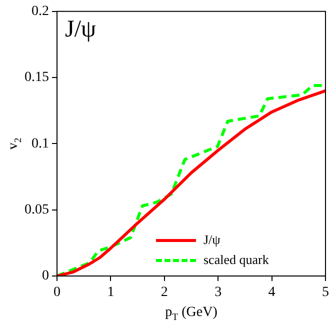  What do you see at coordinates (164, 292) in the screenshot?
I see `x-tick-label: 2` at bounding box center [164, 292].